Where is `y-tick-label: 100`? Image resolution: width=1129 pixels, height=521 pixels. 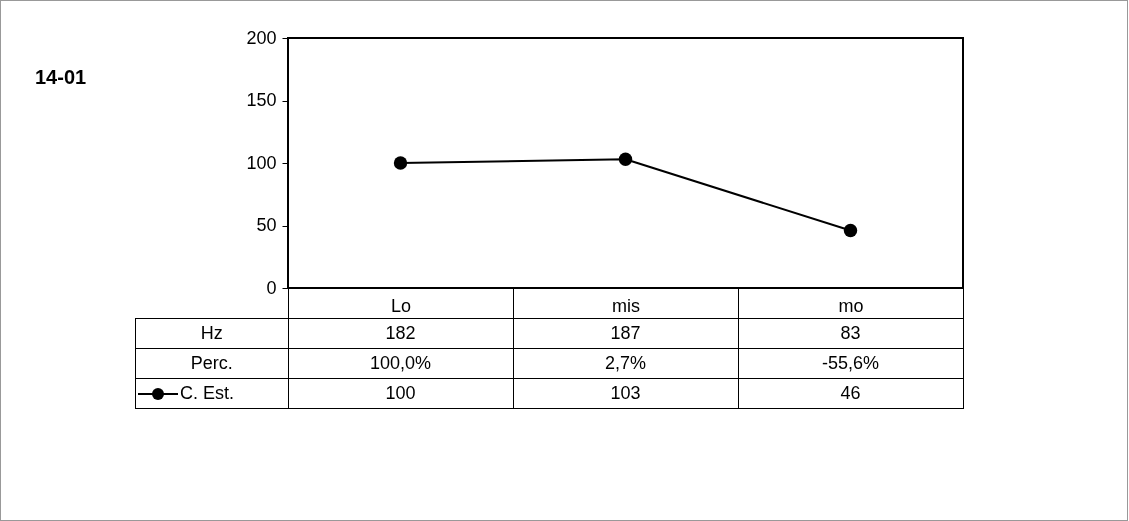
y-tick-label: 100 is located at coordinates (261, 162).